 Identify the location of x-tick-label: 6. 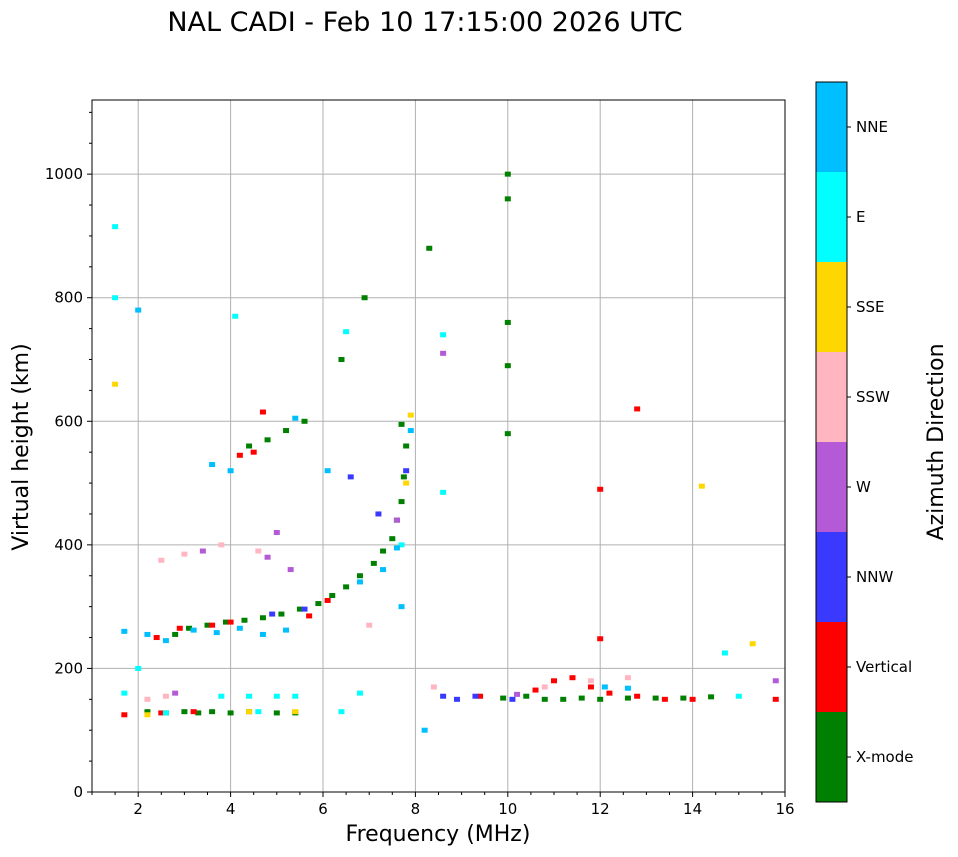
(323, 809).